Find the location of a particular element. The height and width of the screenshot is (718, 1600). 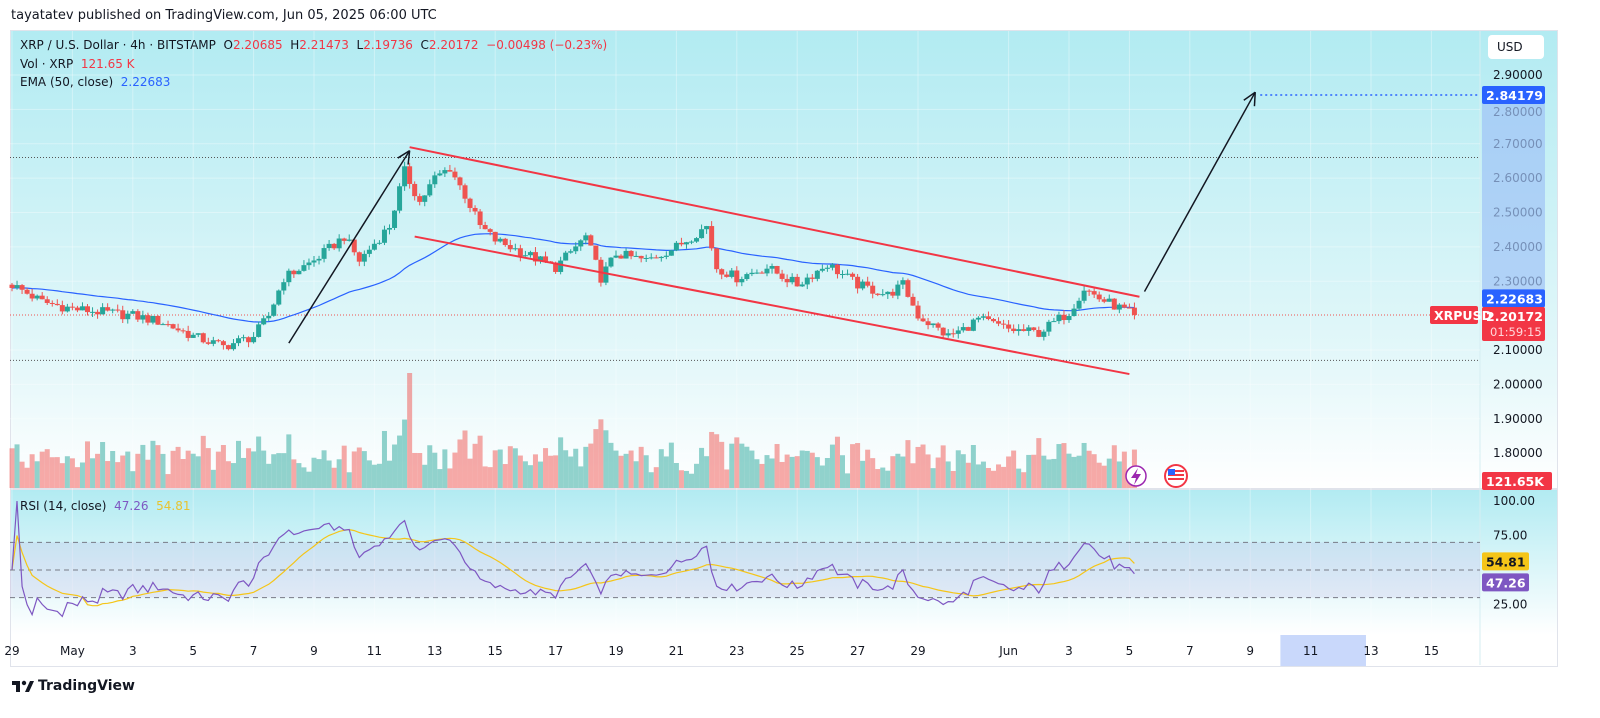

channel-lower-line is located at coordinates (772, 305).